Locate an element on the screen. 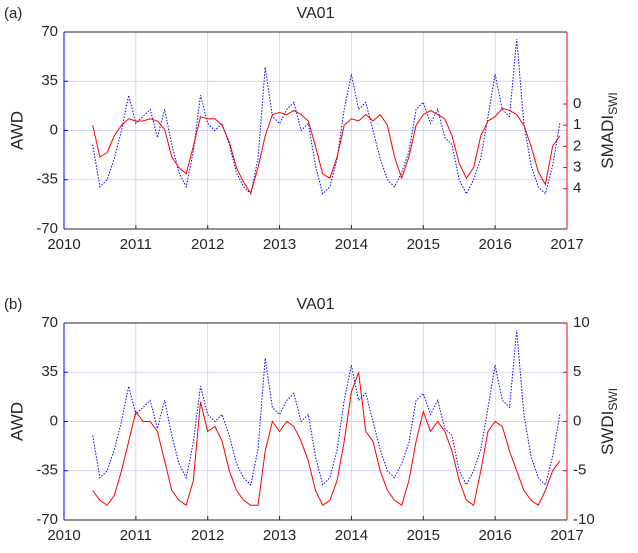  panel-label: (b) is located at coordinates (13, 304).